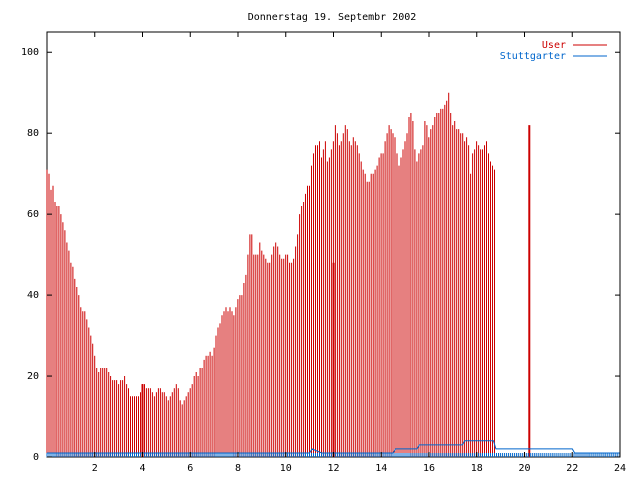  Describe the element at coordinates (554, 45) in the screenshot. I see `legend-label: User` at that location.